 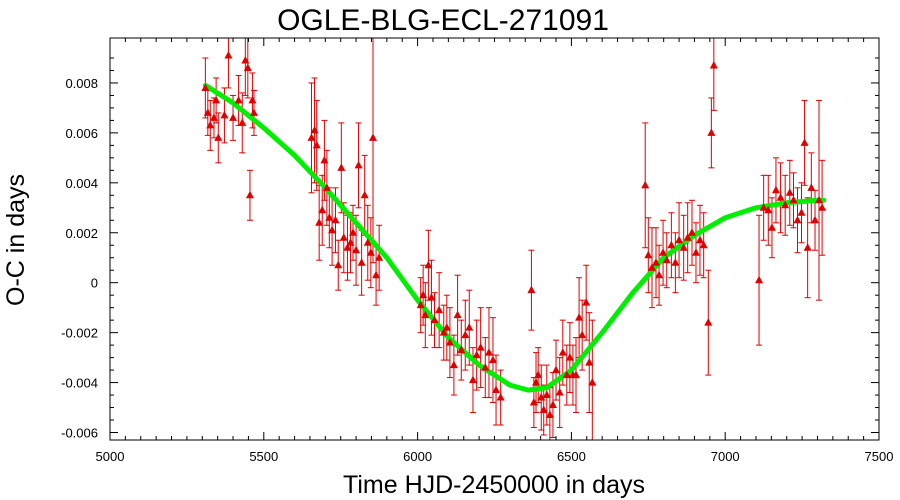 I want to click on y-tick-label: 0.002, so click(x=81, y=233).